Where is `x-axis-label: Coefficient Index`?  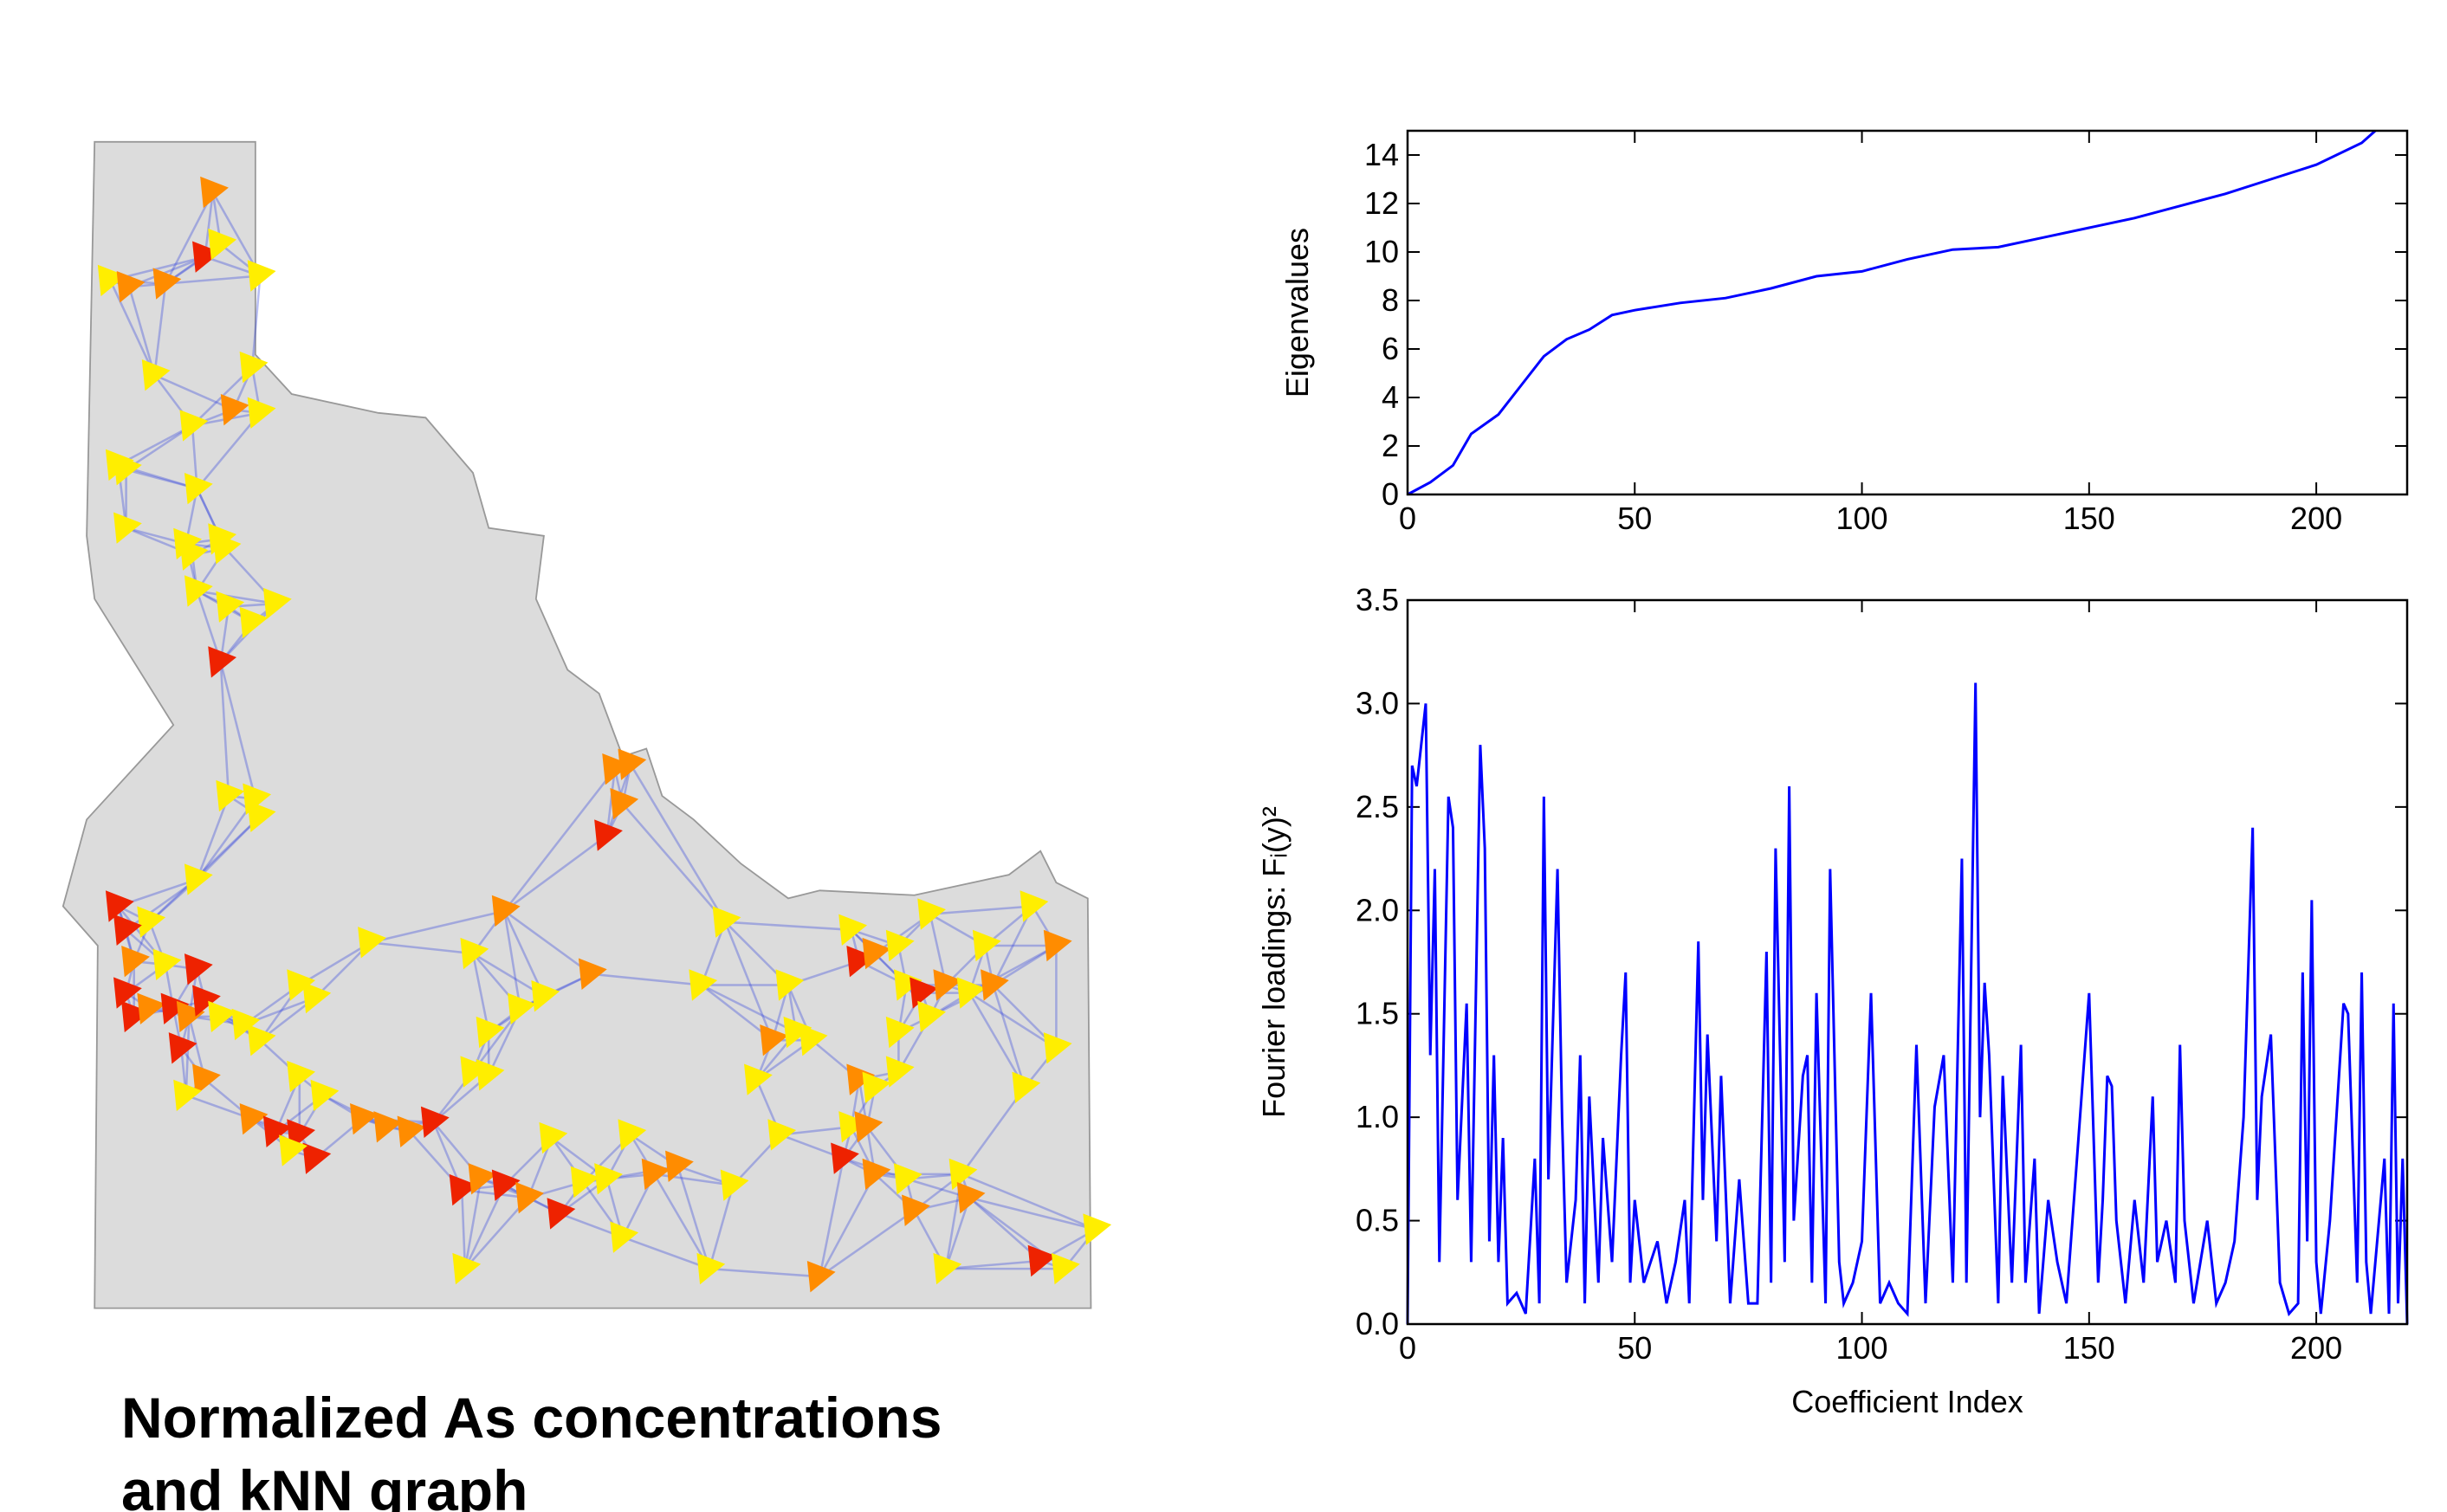
x-axis-label: Coefficient Index is located at coordinates (1907, 1401).